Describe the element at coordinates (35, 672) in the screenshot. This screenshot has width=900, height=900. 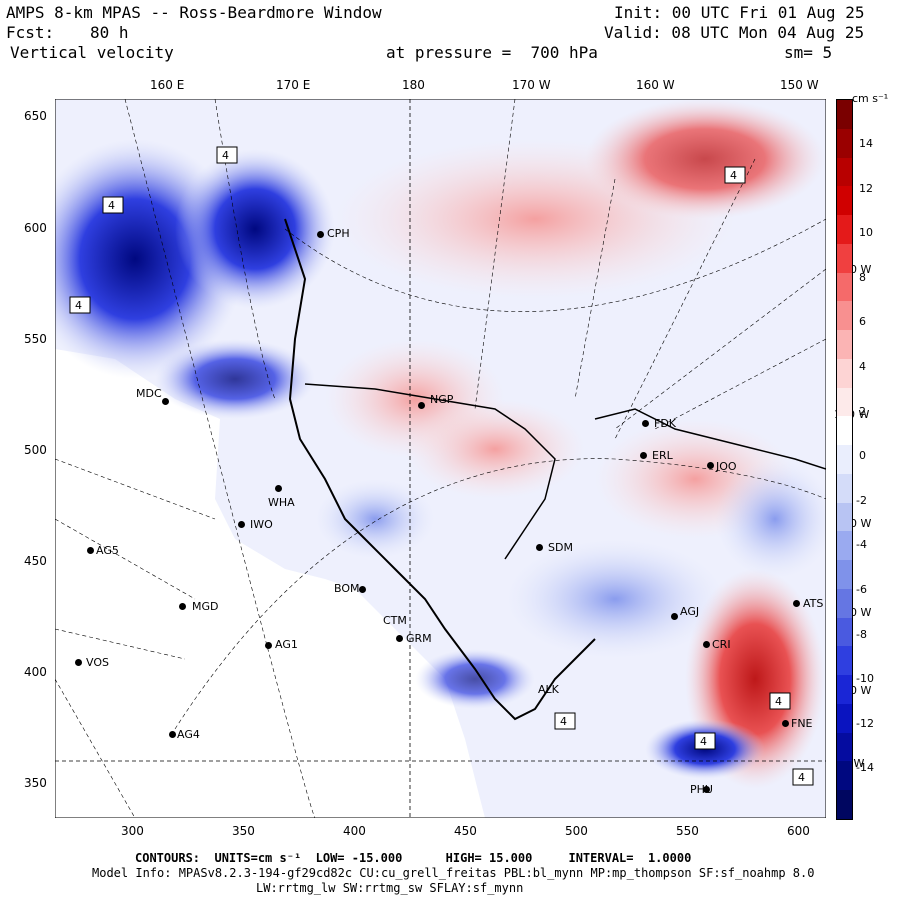
I see `y-tick: 400` at that location.